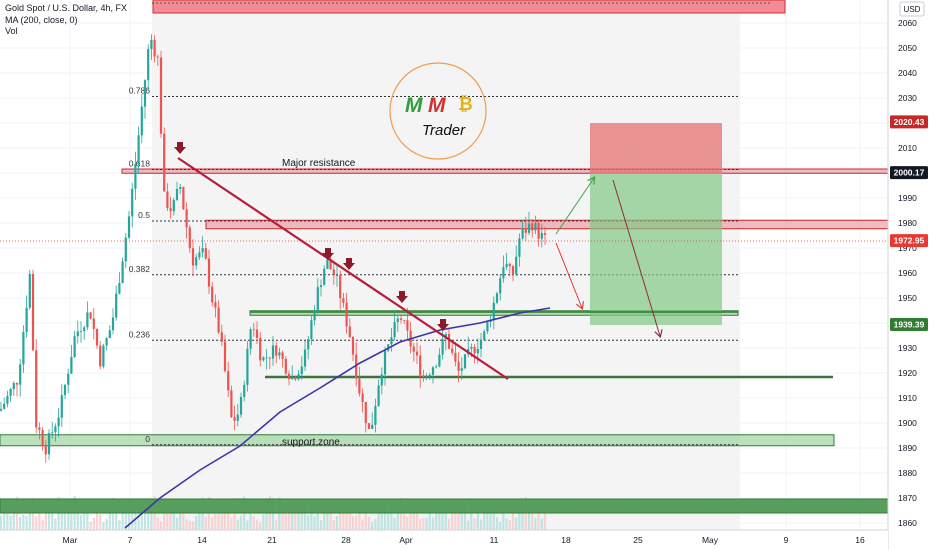 Image resolution: width=932 pixels, height=550 pixels. What do you see at coordinates (910, 275) in the screenshot?
I see `price-axis` at bounding box center [910, 275].